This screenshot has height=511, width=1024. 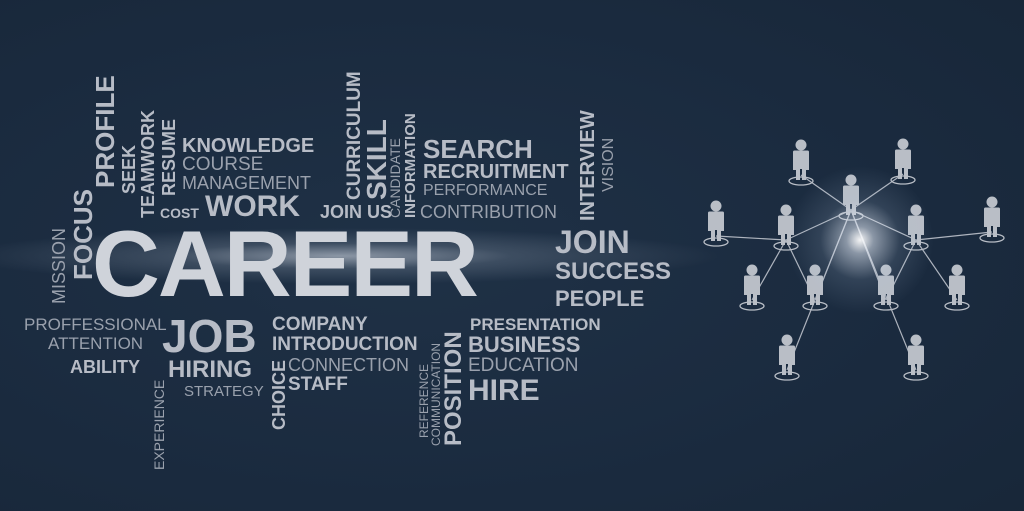 I want to click on word-presentation: PRESENTATION, so click(x=535, y=324).